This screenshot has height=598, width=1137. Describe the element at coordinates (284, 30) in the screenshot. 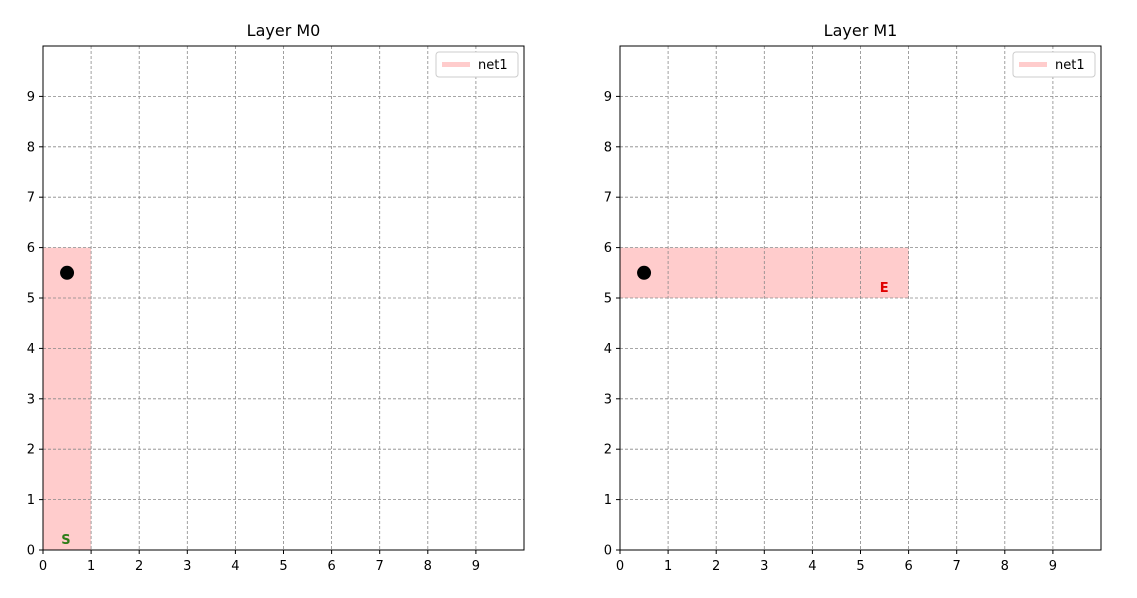

I see `chart-title: Layer M0` at that location.